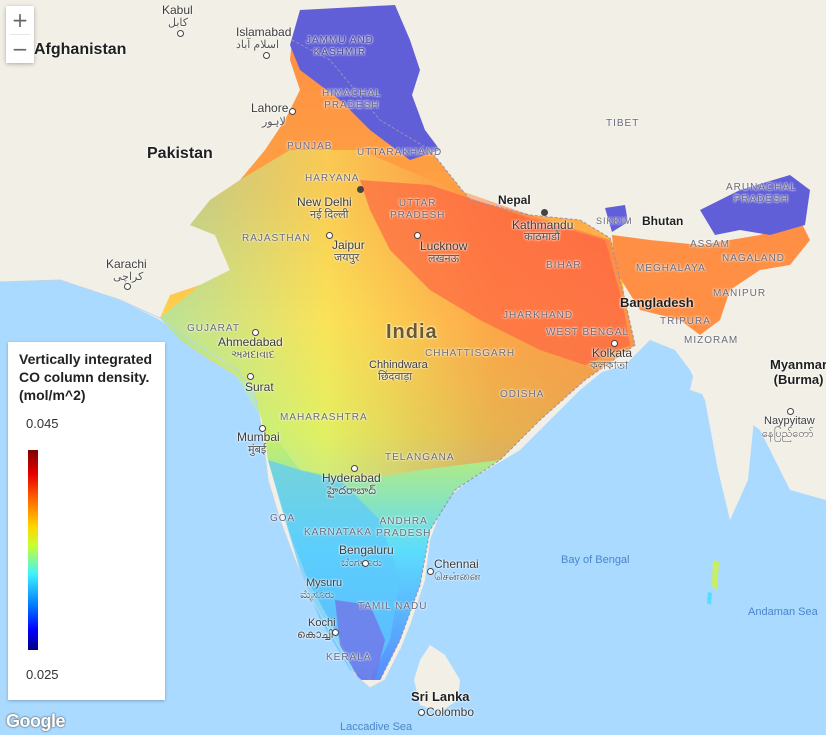 This screenshot has width=826, height=735. What do you see at coordinates (338, 532) in the screenshot?
I see `label-karnataka: KARNATAKA` at bounding box center [338, 532].